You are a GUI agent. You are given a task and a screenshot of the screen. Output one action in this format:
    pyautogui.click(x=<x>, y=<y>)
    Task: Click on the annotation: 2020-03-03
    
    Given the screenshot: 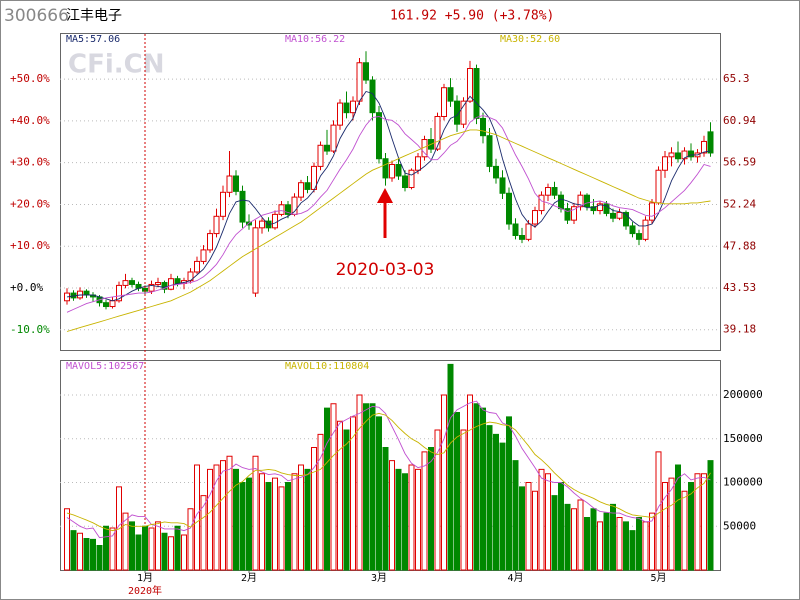 What is the action you would take?
    pyautogui.click(x=385, y=270)
    